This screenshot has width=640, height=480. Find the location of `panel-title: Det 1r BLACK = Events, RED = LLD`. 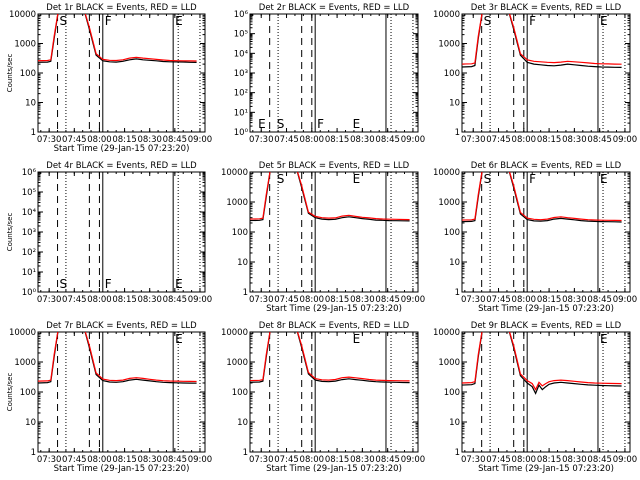

panel-title: Det 1r BLACK = Events, RED = LLD is located at coordinates (121, 8).